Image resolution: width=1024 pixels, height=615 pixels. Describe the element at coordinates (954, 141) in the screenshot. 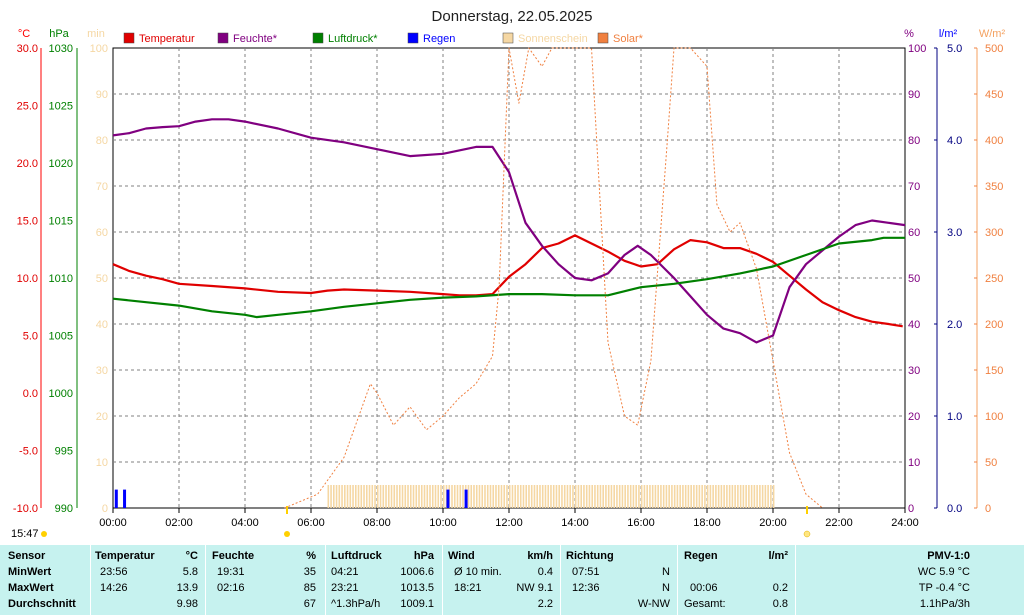

I see `rain-tick-1: 4.0` at that location.